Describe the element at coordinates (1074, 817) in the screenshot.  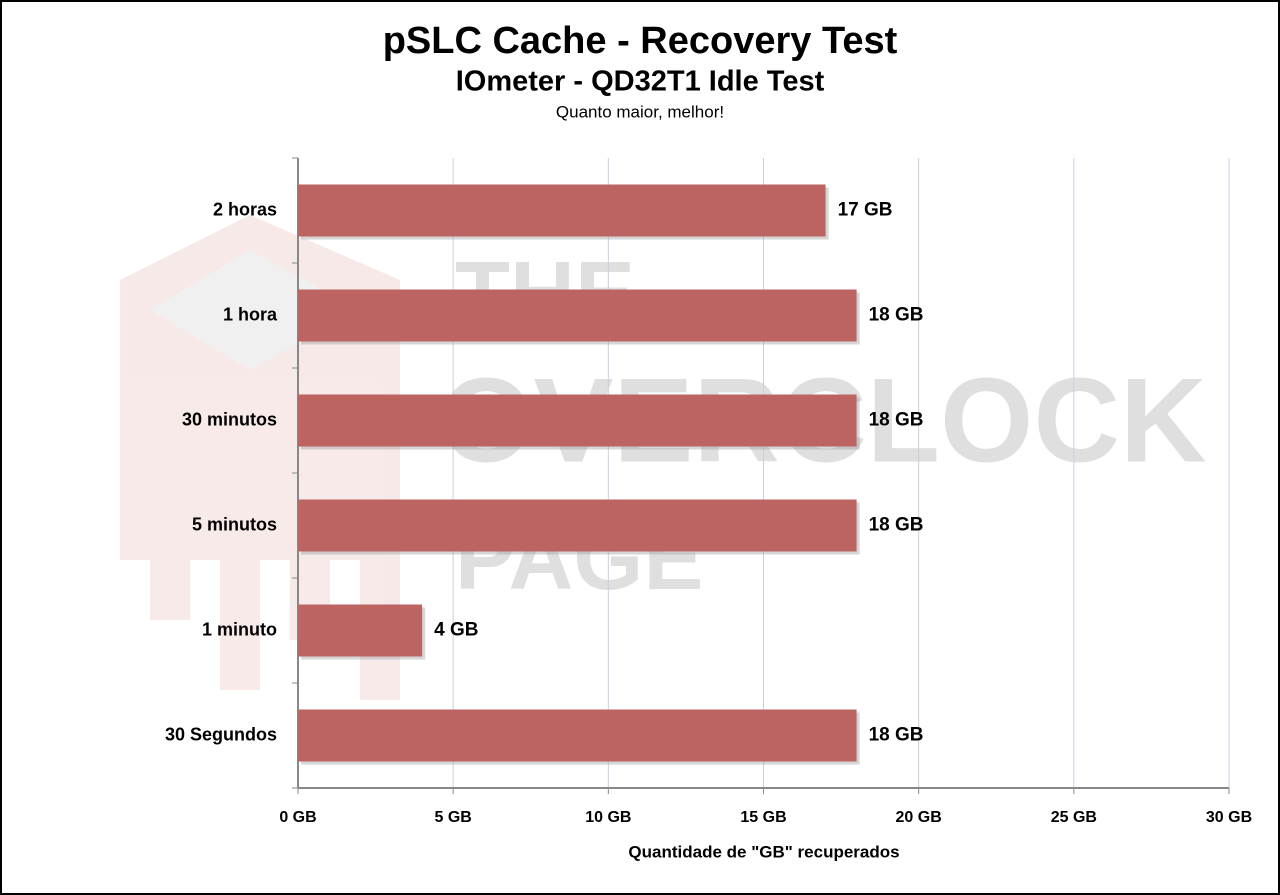
I see `x-tick-label: 25 GB` at that location.